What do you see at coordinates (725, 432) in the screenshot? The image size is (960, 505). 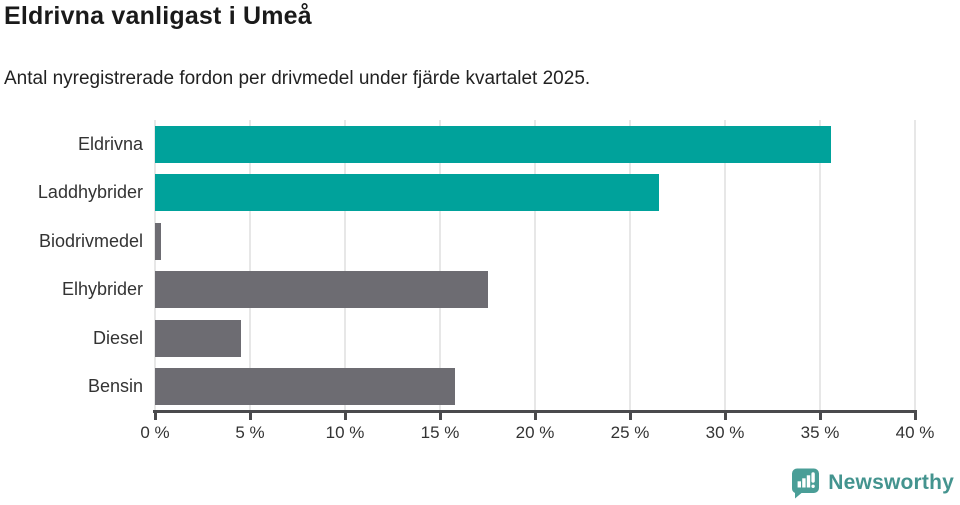 I see `x-axis-tick-label: 30 %` at bounding box center [725, 432].